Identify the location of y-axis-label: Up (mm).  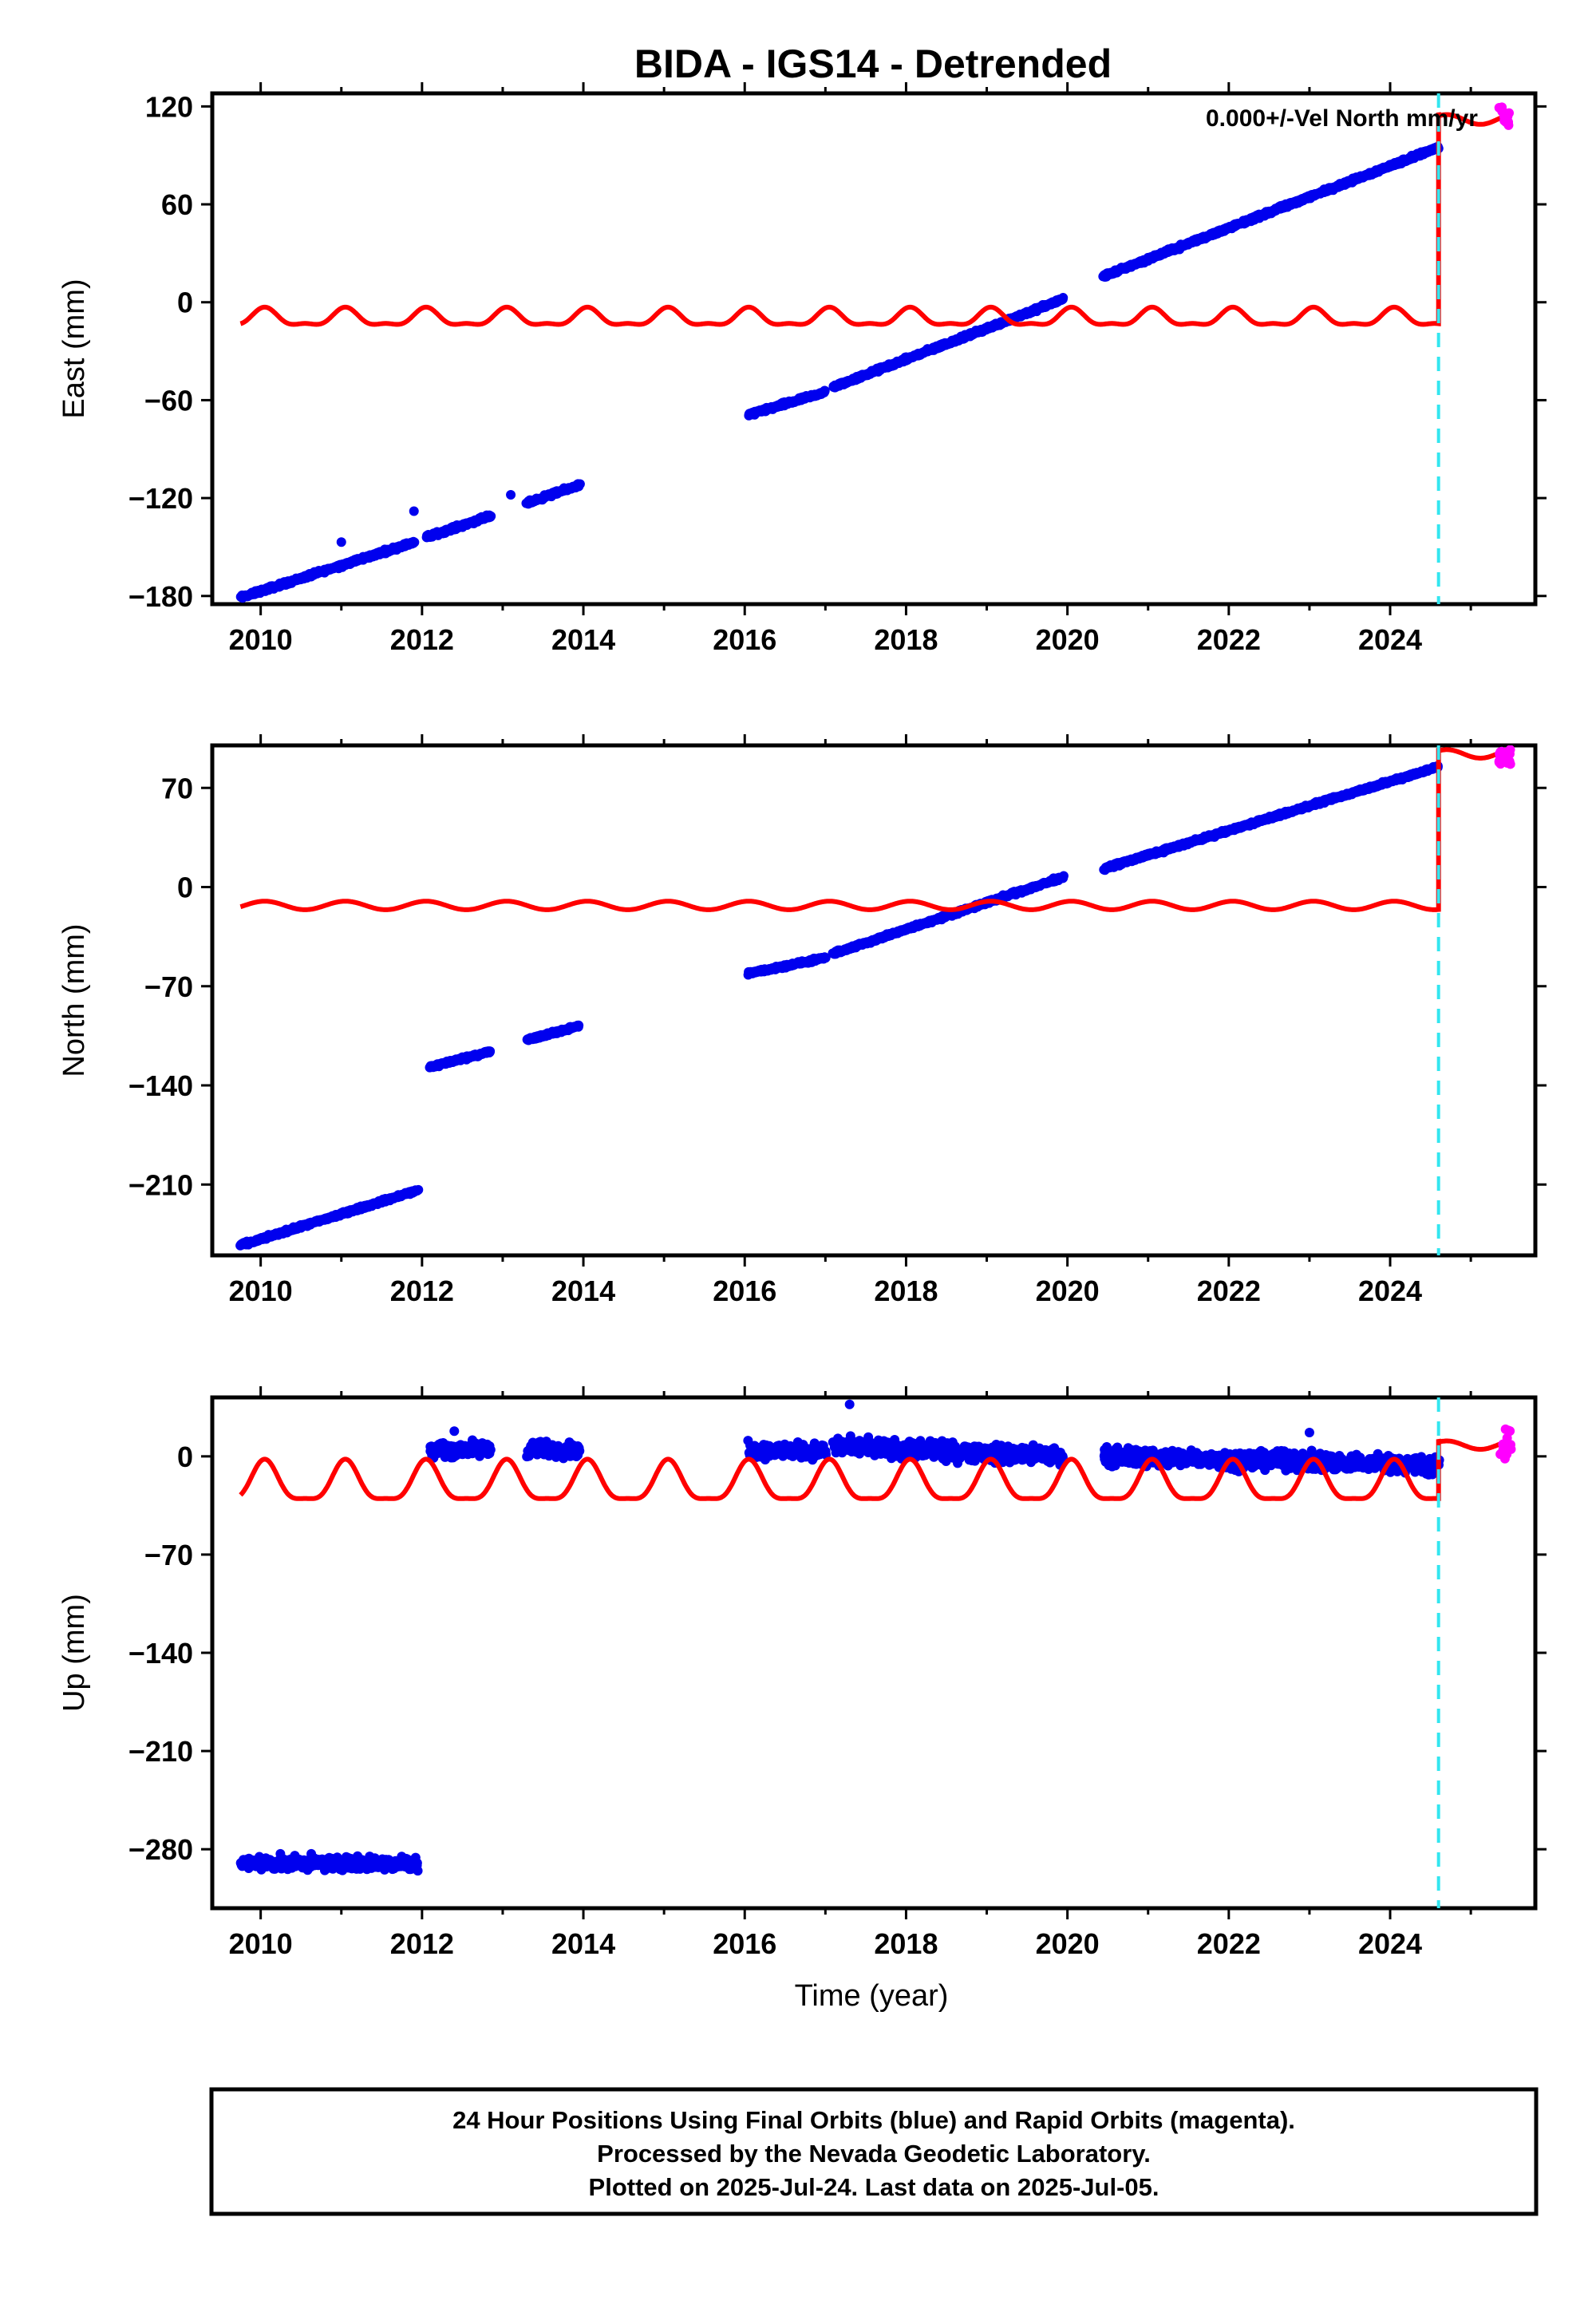
(74, 1653).